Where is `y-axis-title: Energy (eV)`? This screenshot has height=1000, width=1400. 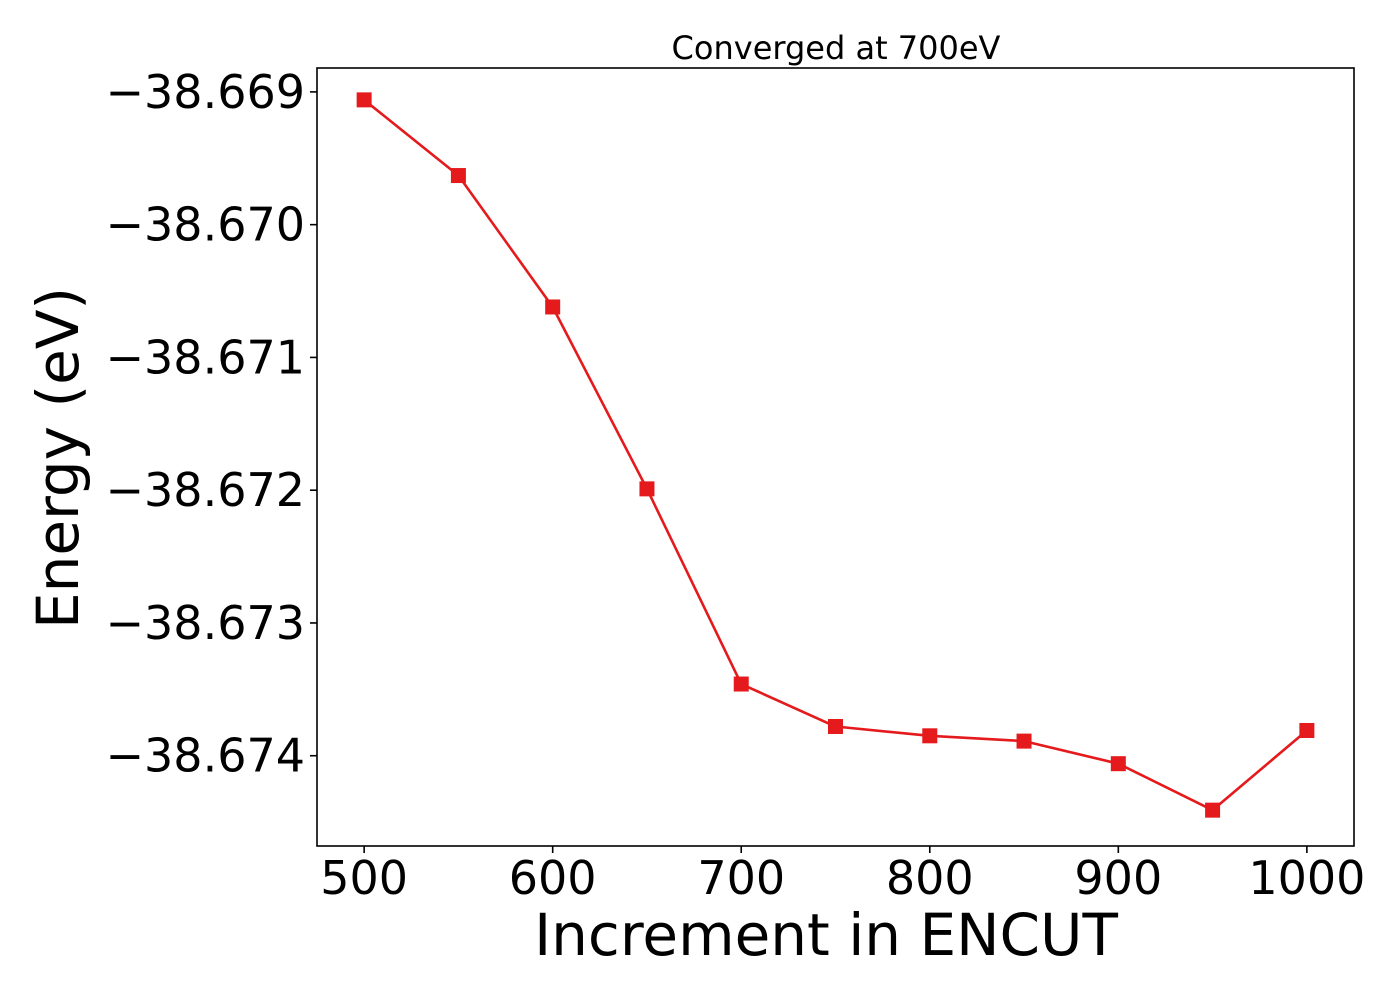 y-axis-title: Energy (eV) is located at coordinates (58, 458).